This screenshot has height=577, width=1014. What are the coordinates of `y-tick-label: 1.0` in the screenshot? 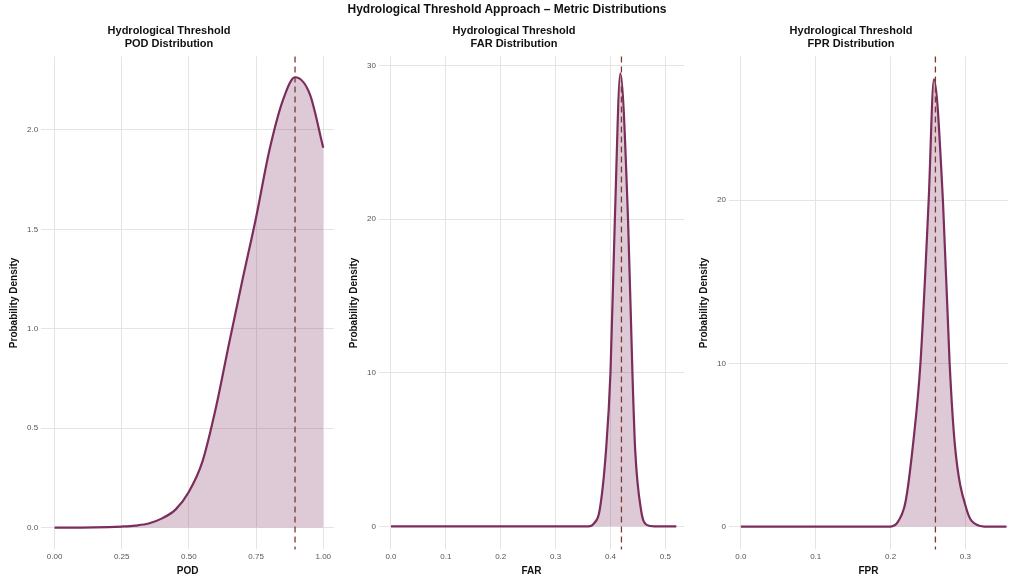 It's located at (33, 328).